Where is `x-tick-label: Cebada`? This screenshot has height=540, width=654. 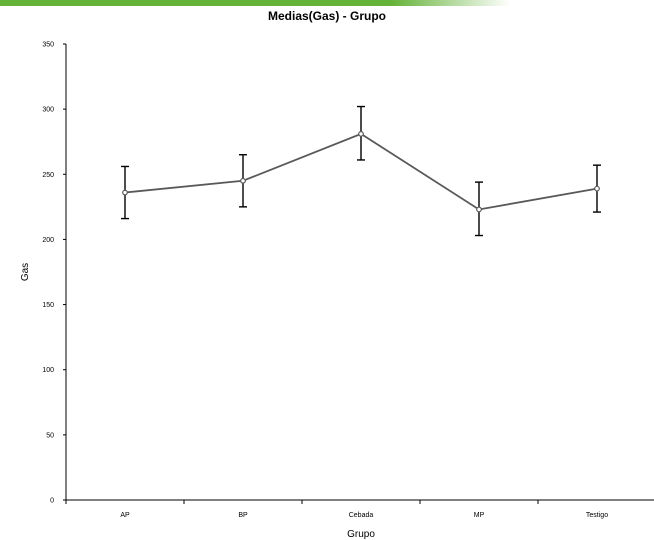
x-tick-label: Cebada is located at coordinates (361, 515).